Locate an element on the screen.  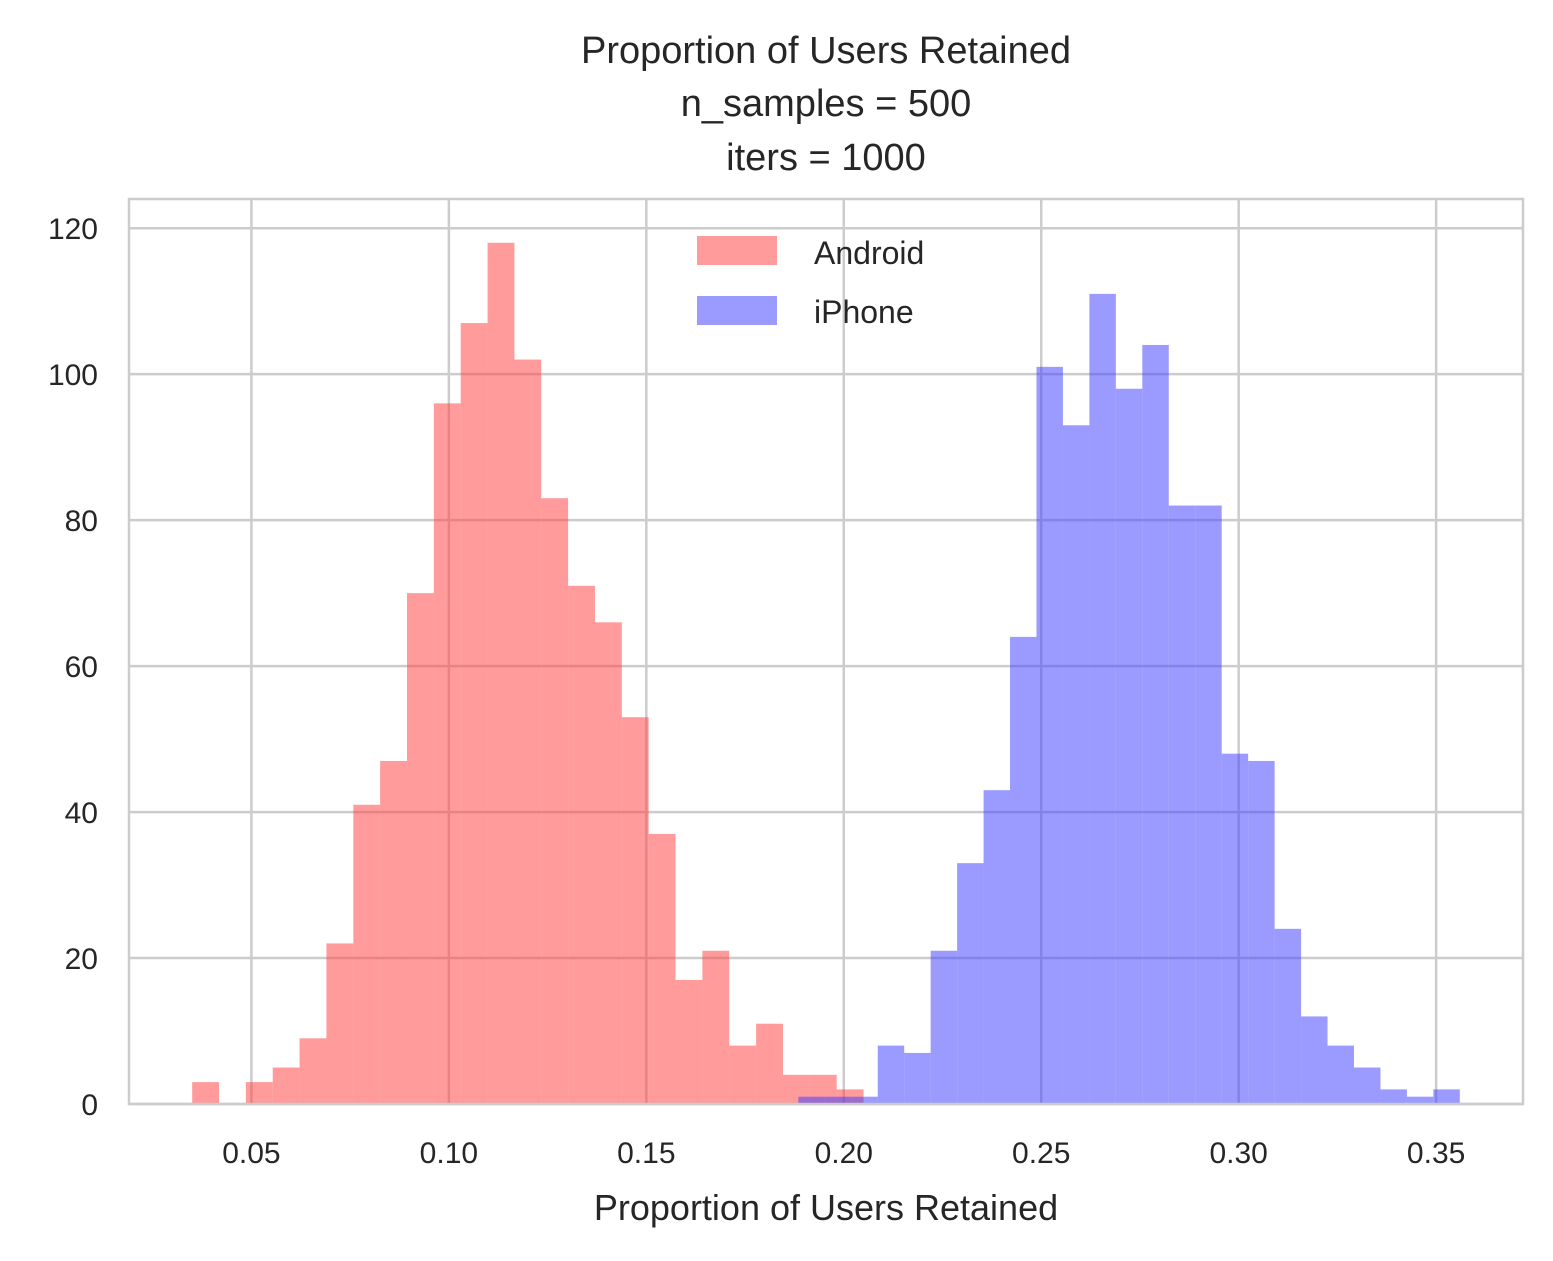
chart-title-line-3: iters = 1000 is located at coordinates (826, 158).